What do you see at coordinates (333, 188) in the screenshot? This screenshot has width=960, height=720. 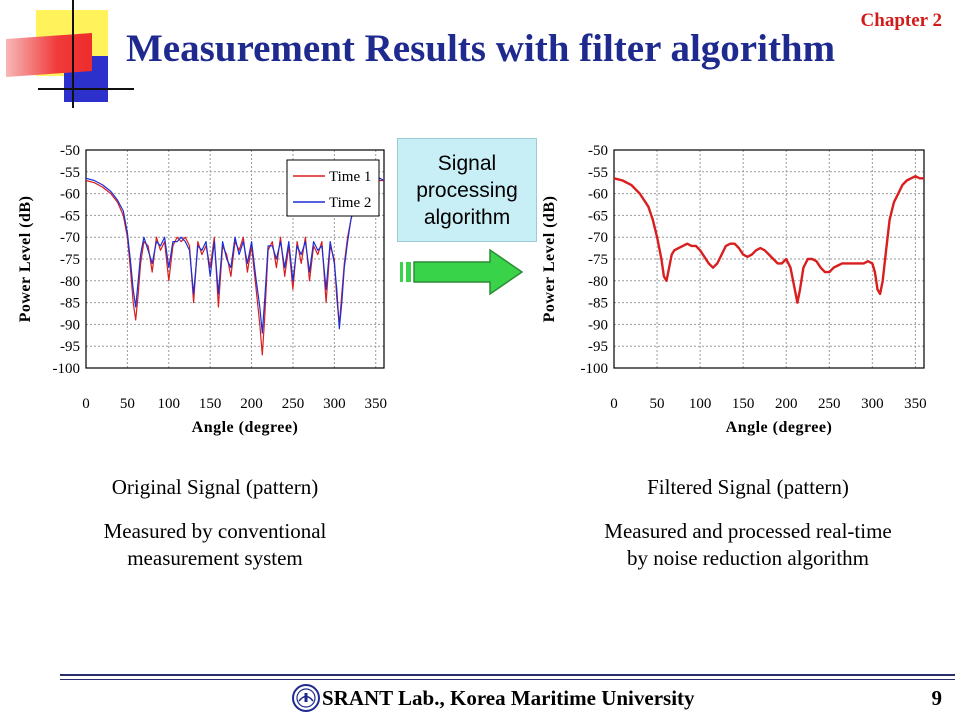 I see `legend-box` at bounding box center [333, 188].